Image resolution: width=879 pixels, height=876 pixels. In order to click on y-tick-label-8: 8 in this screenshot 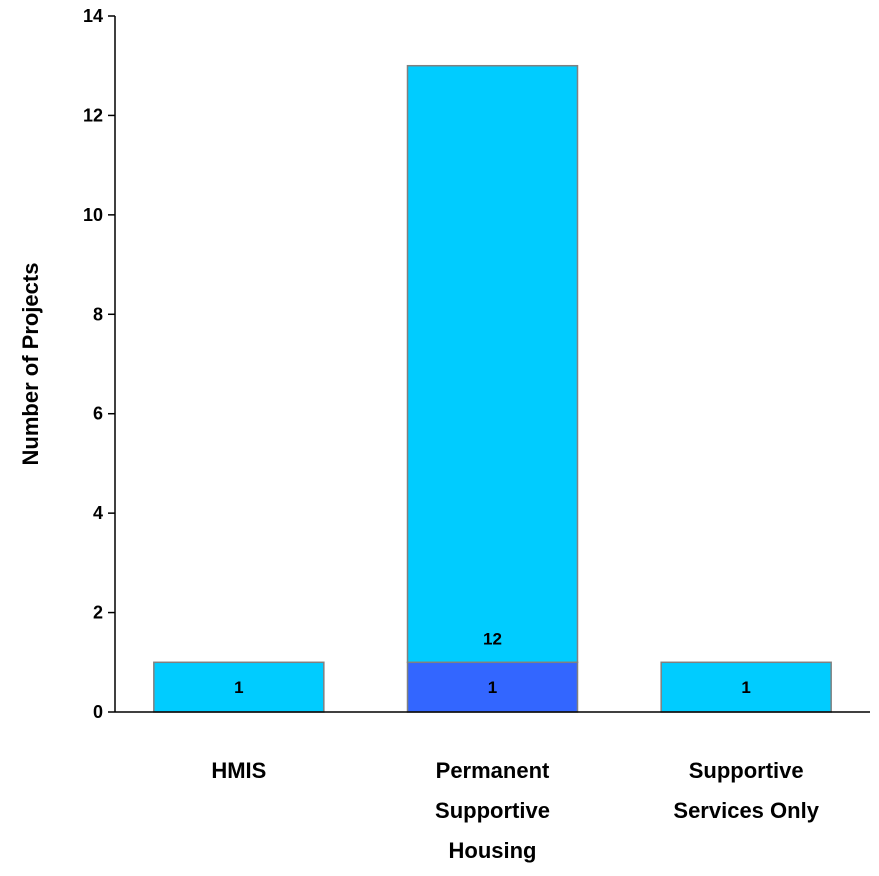, I will do `click(98, 314)`.